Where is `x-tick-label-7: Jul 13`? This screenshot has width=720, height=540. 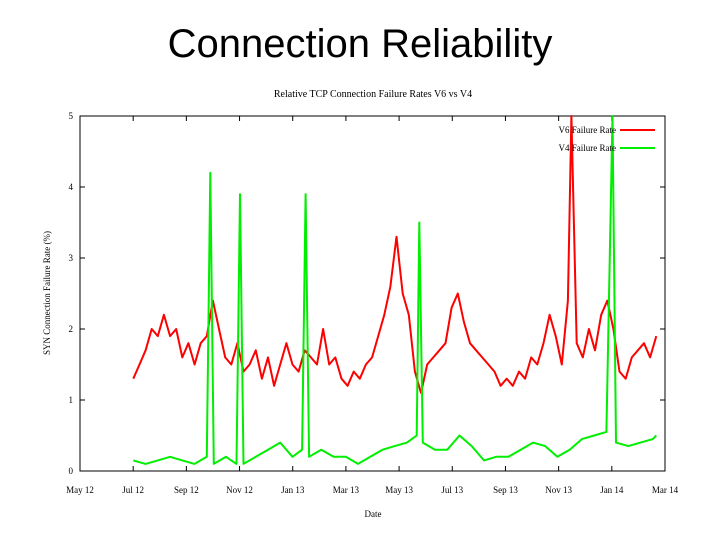 x-tick-label-7: Jul 13 is located at coordinates (452, 490).